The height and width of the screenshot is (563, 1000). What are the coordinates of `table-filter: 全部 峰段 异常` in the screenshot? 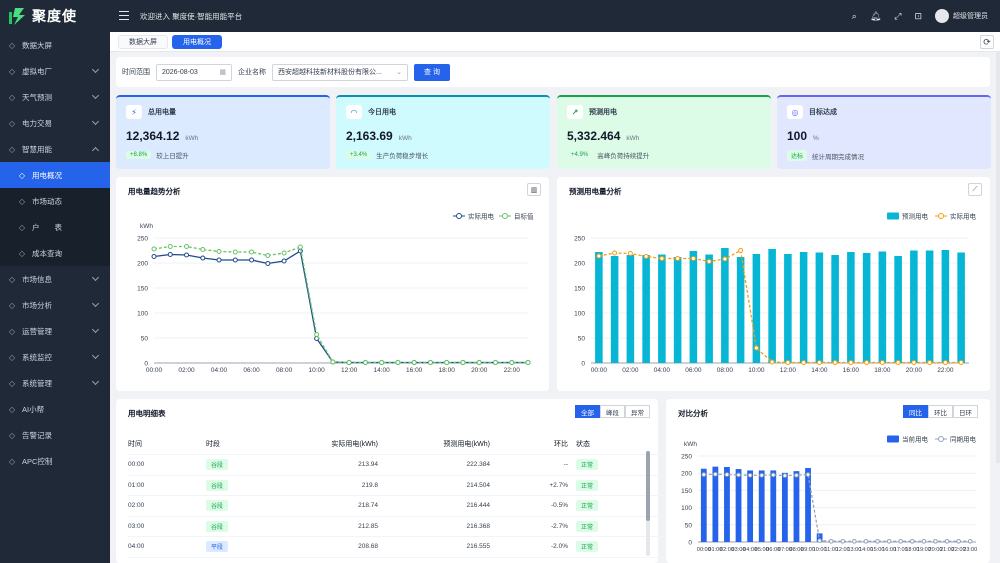 It's located at (612, 411).